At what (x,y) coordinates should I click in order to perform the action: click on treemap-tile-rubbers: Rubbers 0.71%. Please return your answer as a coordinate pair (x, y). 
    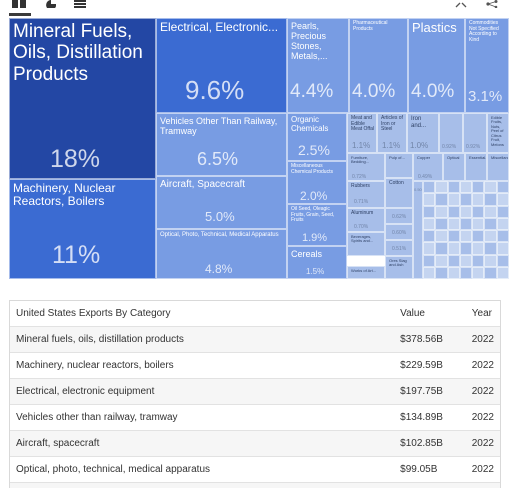
    Looking at the image, I should click on (366, 194).